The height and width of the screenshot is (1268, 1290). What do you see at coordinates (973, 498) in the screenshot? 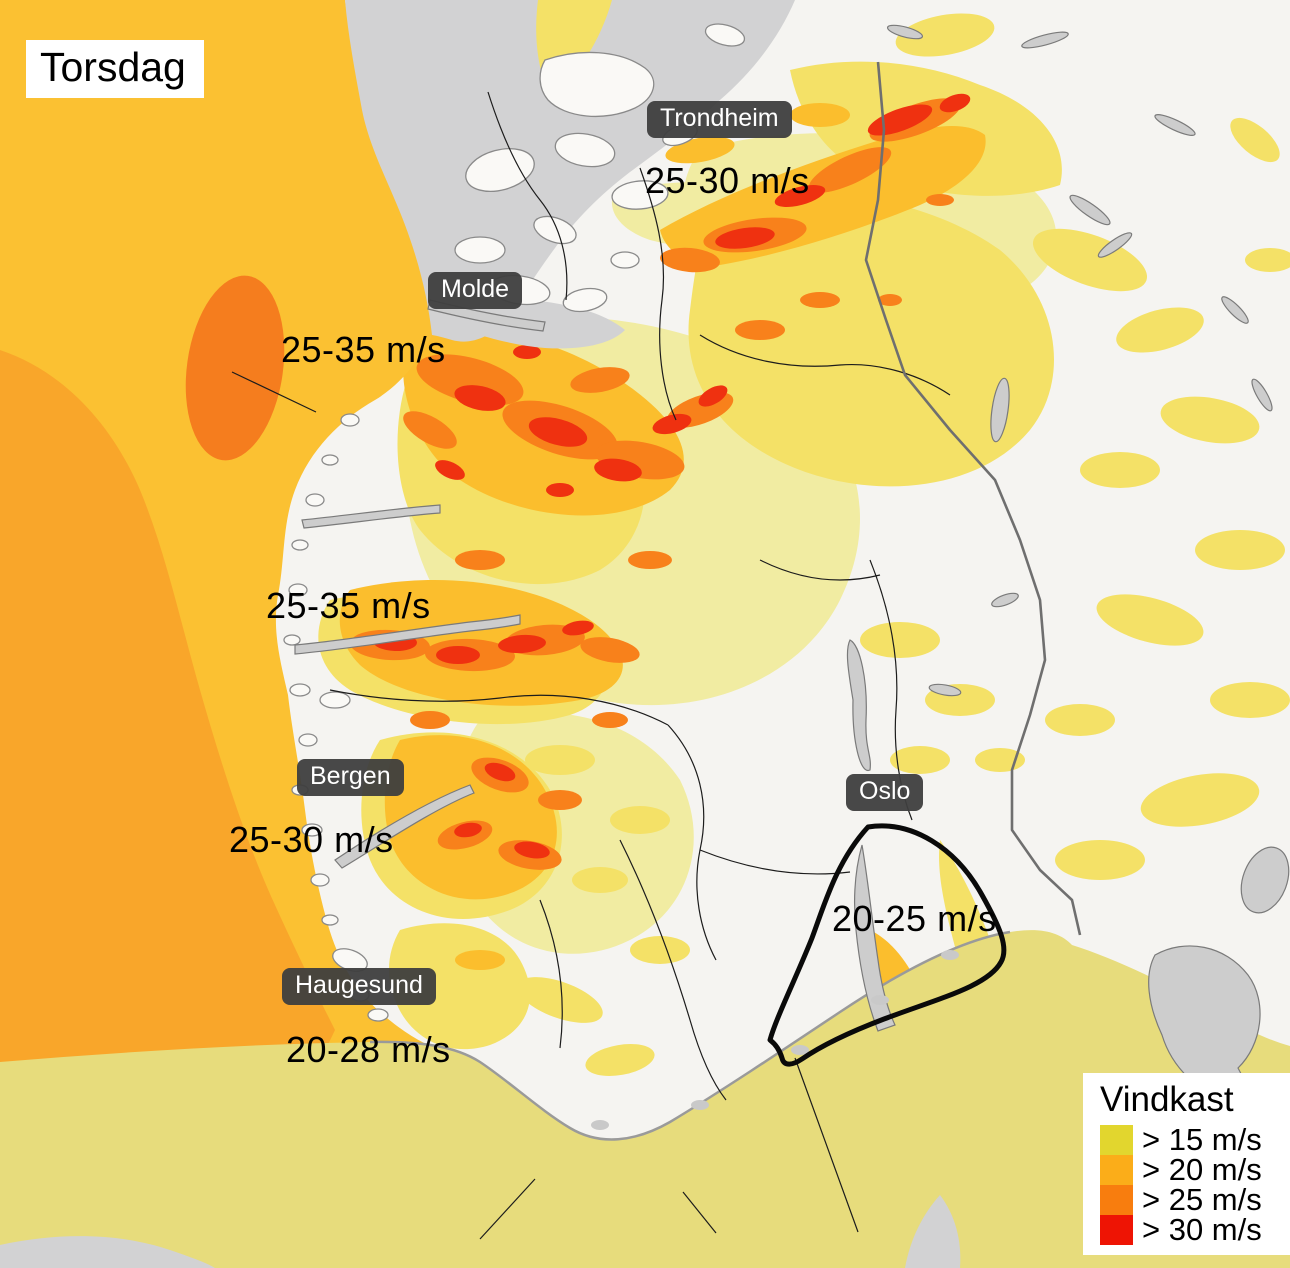
I see `national-border` at bounding box center [973, 498].